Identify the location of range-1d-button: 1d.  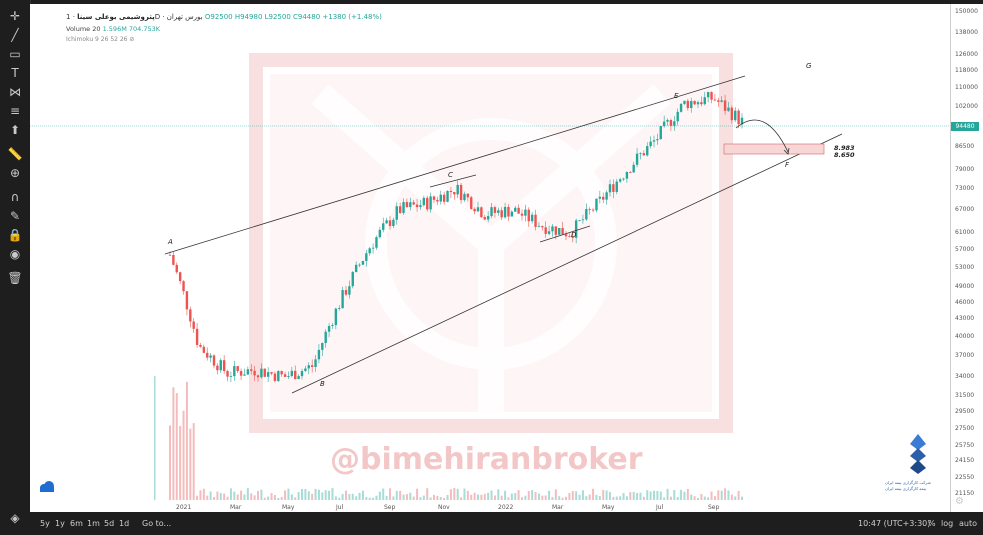
(124, 523).